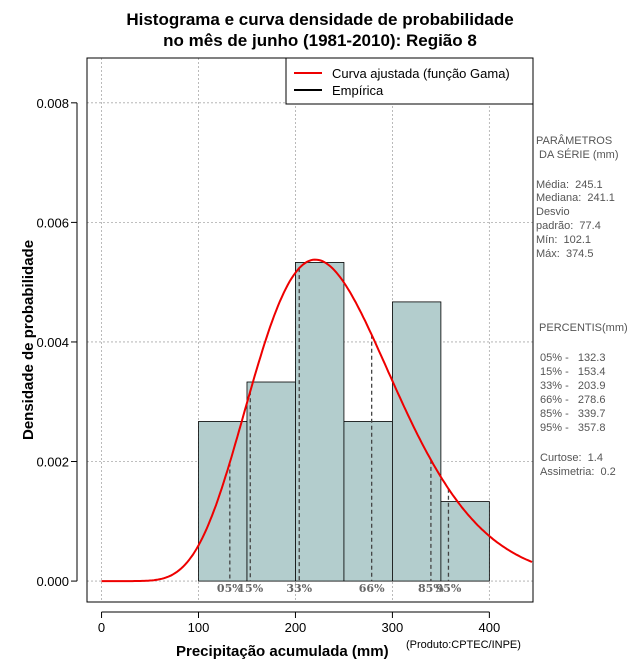 Image resolution: width=640 pixels, height=660 pixels. Describe the element at coordinates (296, 627) in the screenshot. I see `x-tick-label: 200` at that location.